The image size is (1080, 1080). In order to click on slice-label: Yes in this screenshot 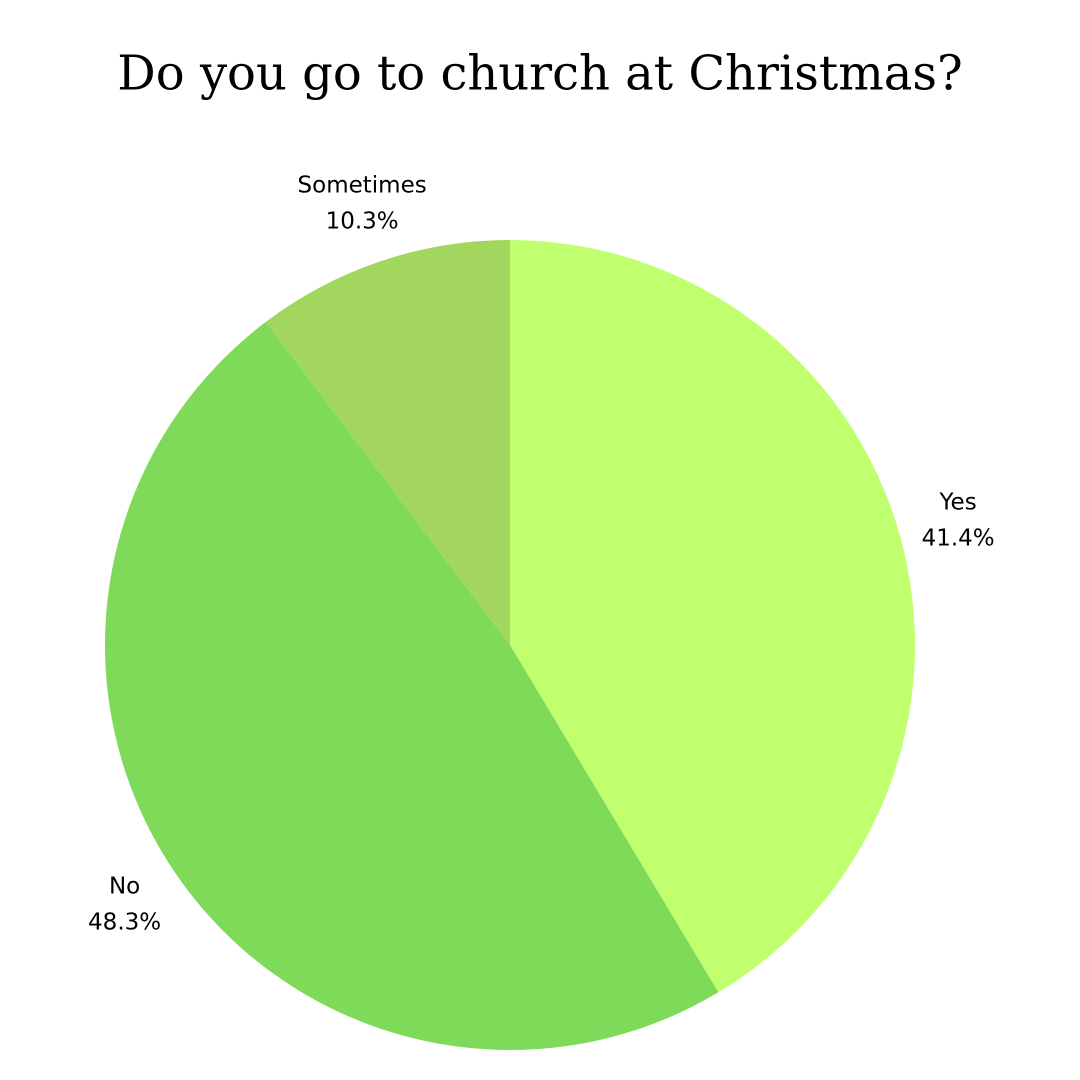, I will do `click(958, 502)`.